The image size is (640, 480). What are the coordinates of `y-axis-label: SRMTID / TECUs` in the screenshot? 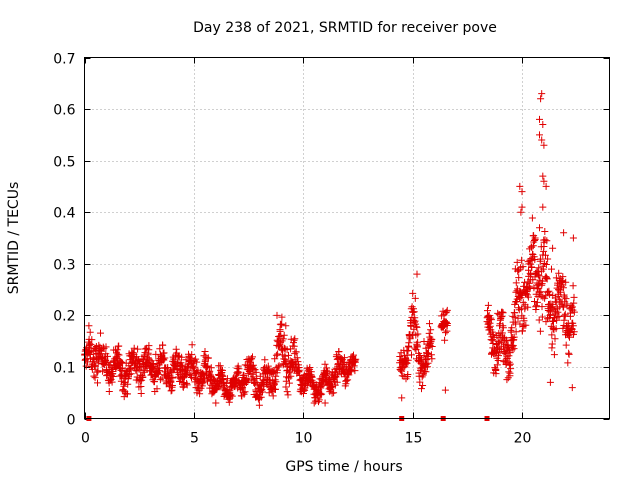 It's located at (14, 238).